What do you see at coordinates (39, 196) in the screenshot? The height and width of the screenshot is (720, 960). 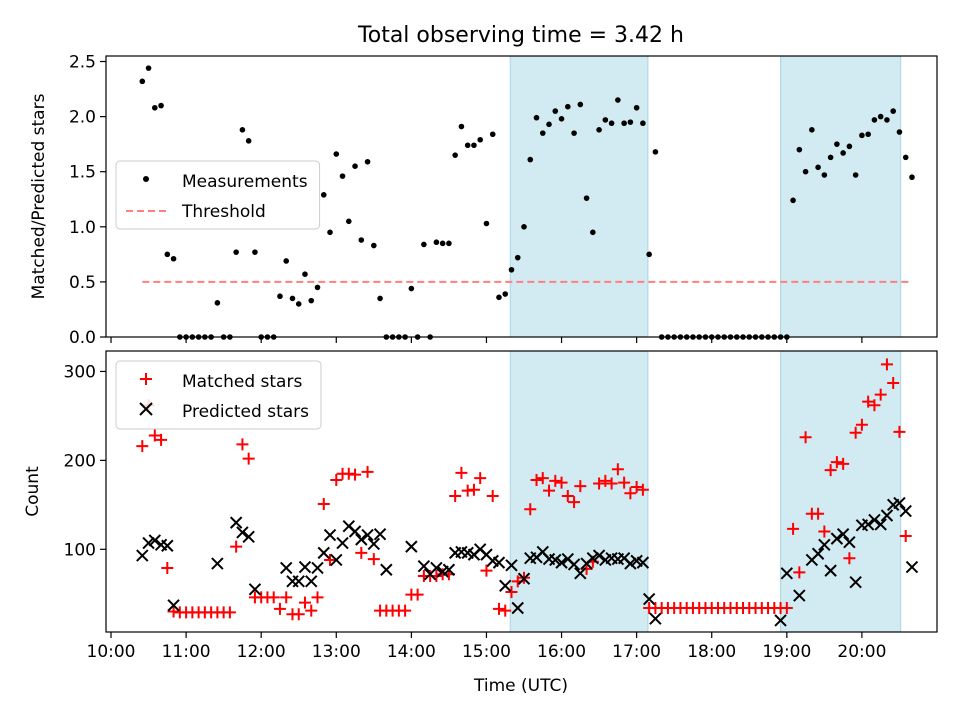 I see `top-y-axis-label: Matched/Predicted stars` at bounding box center [39, 196].